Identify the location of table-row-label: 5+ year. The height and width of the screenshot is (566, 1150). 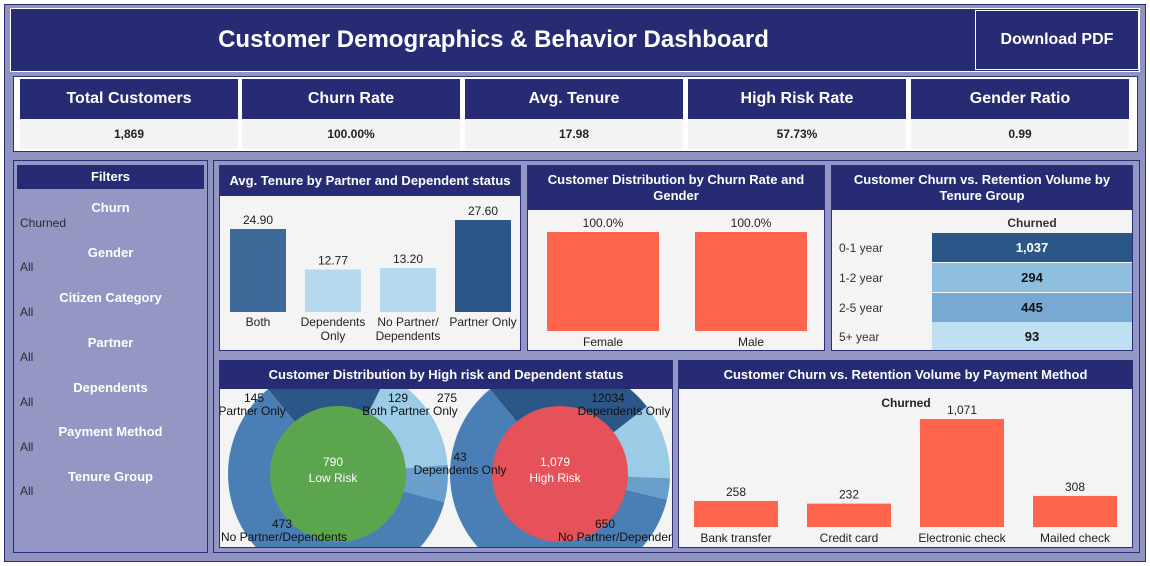
(859, 337).